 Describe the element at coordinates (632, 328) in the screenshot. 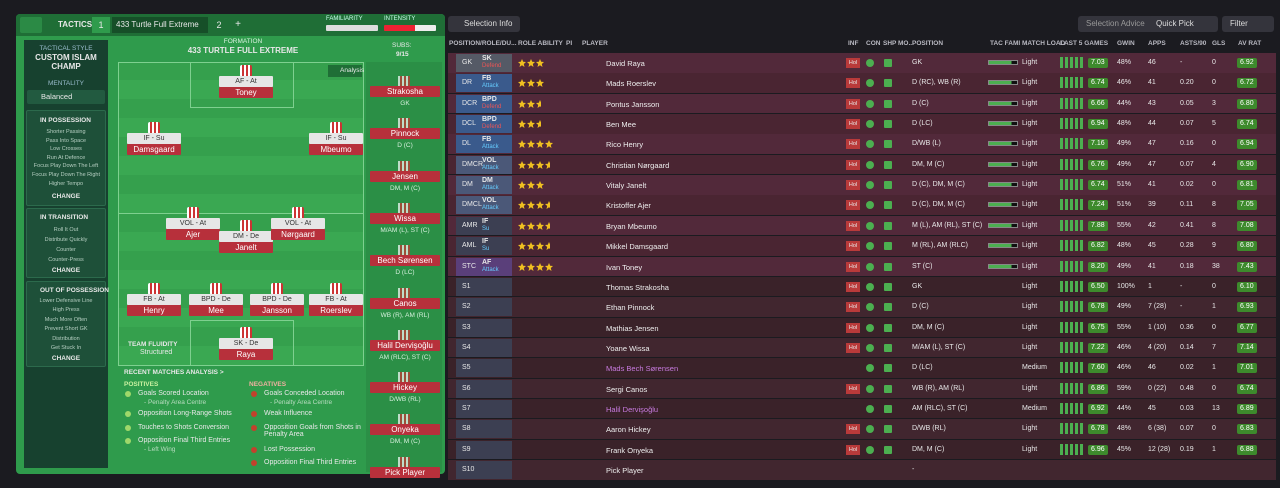

I see `player-name: Mathias Jensen` at that location.